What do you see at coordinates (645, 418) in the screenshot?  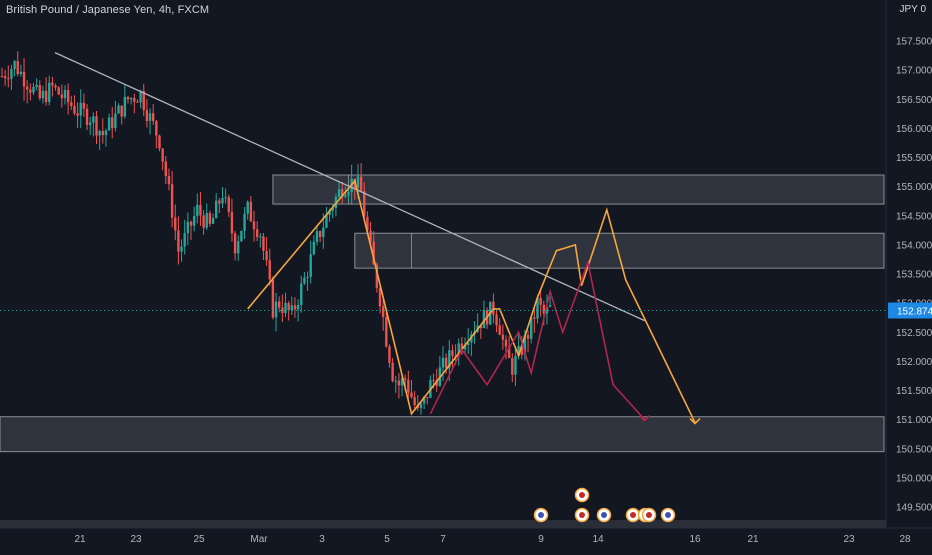 I see `projection-arrowhead-red` at bounding box center [645, 418].